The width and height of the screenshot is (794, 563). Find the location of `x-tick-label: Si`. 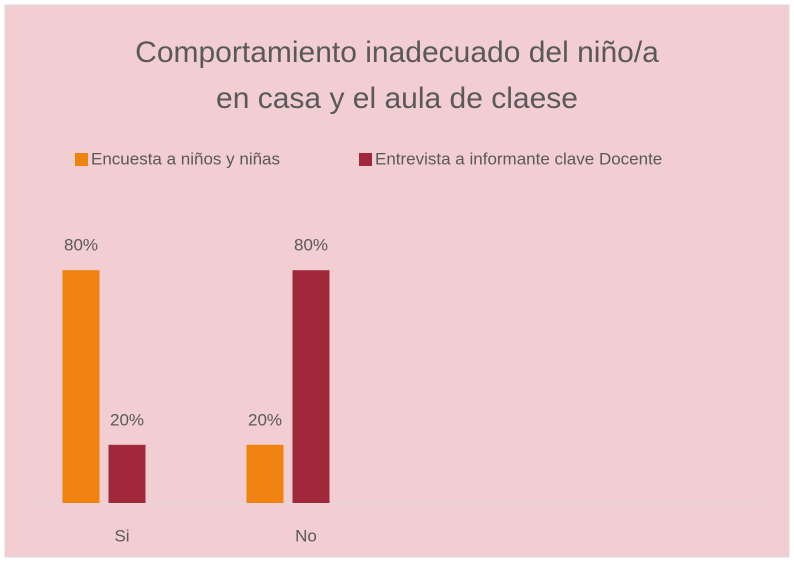

x-tick-label: Si is located at coordinates (121, 535).